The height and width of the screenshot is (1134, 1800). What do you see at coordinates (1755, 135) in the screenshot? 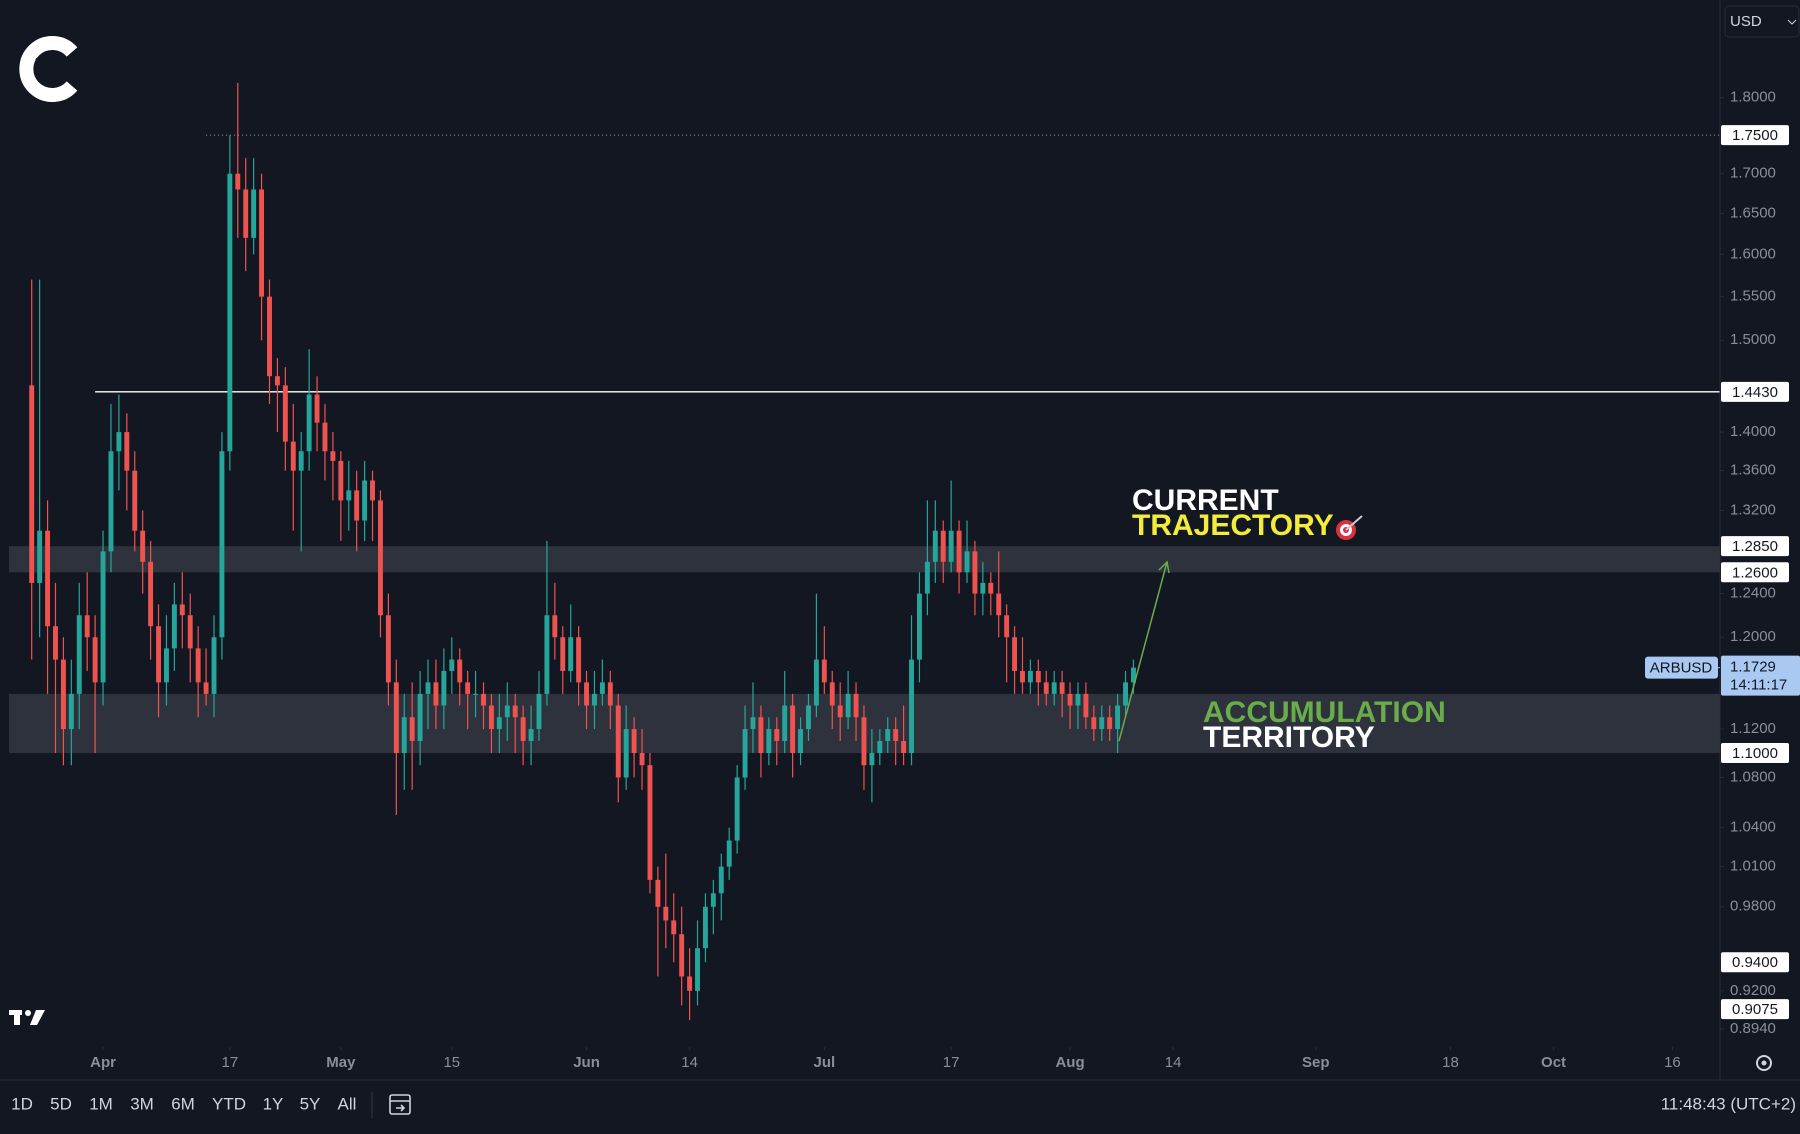
I see `level-label: 1.7500` at bounding box center [1755, 135].